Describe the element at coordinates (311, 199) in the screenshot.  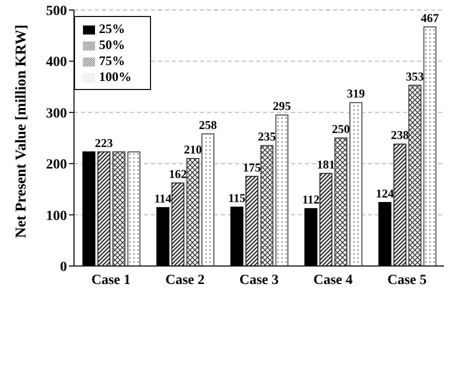
I see `data-label: 112` at that location.